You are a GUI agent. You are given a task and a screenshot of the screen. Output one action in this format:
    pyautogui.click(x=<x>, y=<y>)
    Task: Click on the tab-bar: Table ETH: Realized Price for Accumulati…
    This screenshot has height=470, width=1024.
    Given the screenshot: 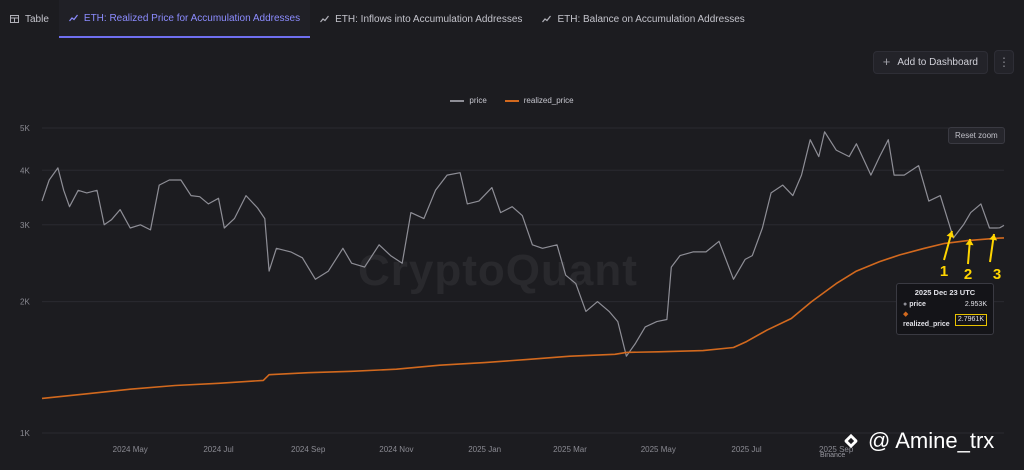 What is the action you would take?
    pyautogui.click(x=512, y=19)
    